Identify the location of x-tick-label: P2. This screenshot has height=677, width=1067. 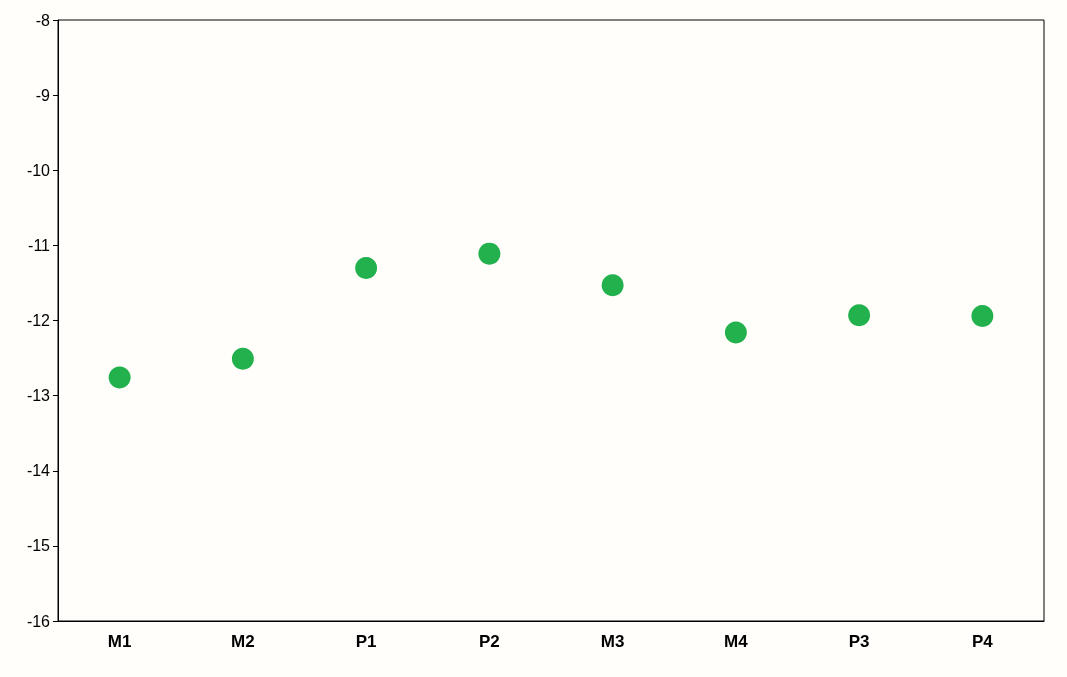
(489, 641).